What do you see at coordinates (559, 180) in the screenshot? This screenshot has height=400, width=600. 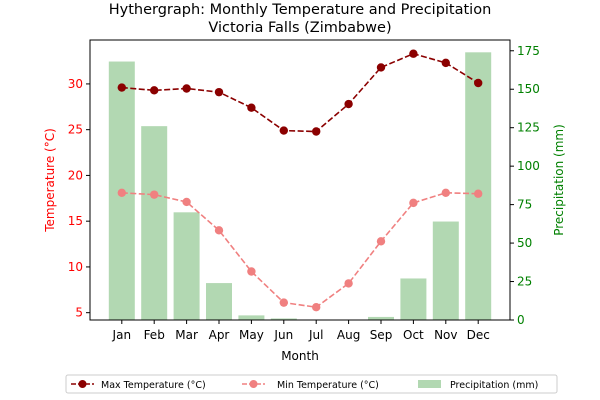 I see `y-axis-right-label: Precipitation (mm)` at bounding box center [559, 180].